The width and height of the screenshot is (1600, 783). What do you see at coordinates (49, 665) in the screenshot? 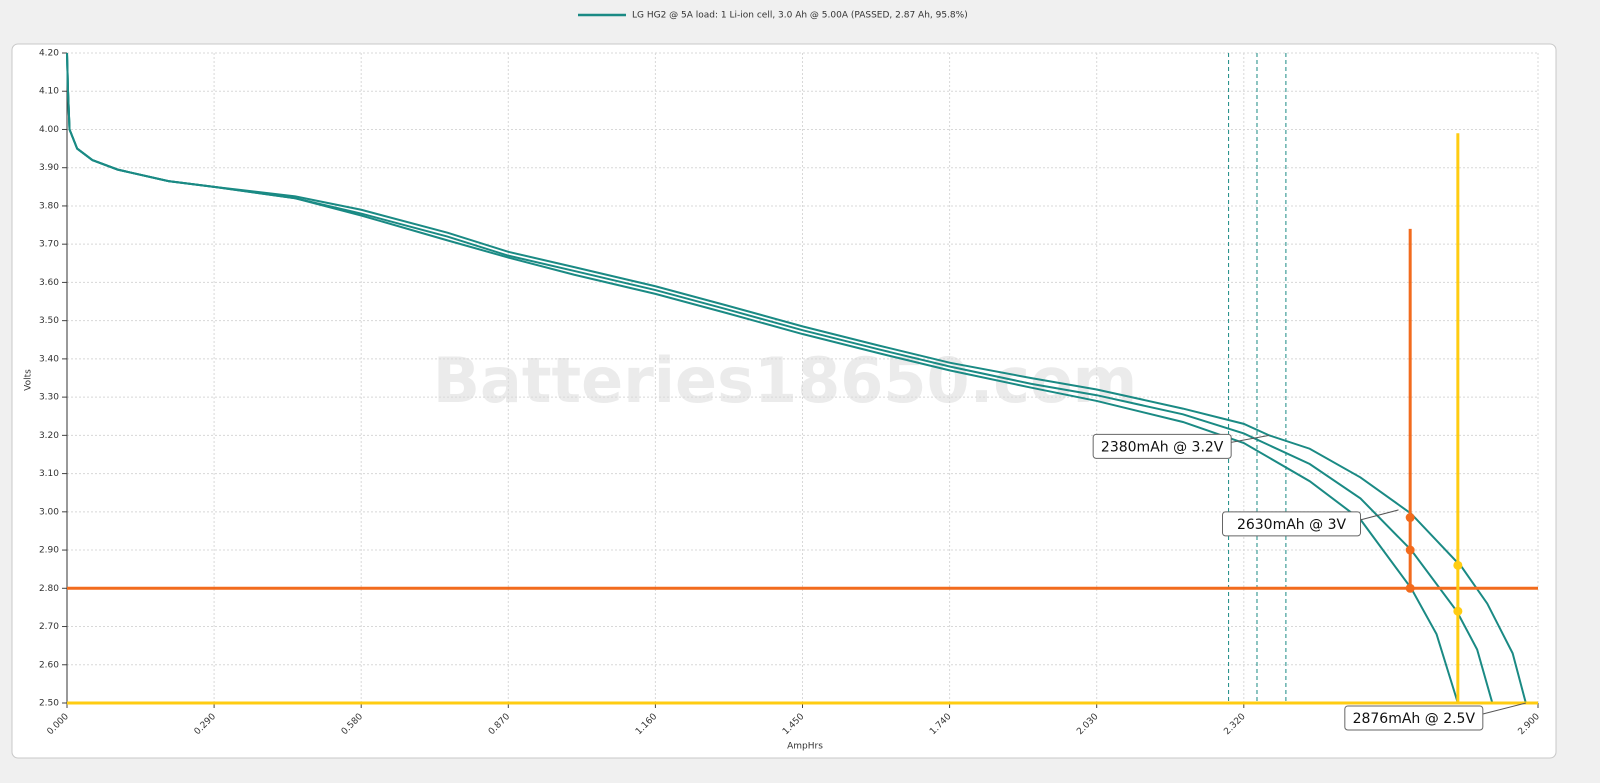
I see `y-tick-label: 2.60` at bounding box center [49, 665].